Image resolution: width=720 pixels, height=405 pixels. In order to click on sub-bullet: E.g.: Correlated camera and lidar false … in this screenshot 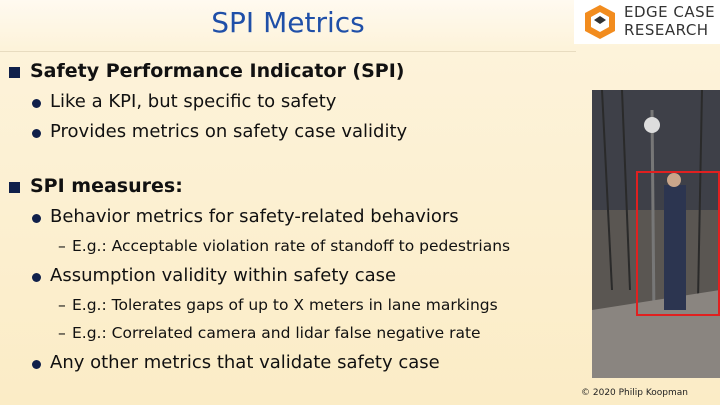, I will do `click(276, 333)`.